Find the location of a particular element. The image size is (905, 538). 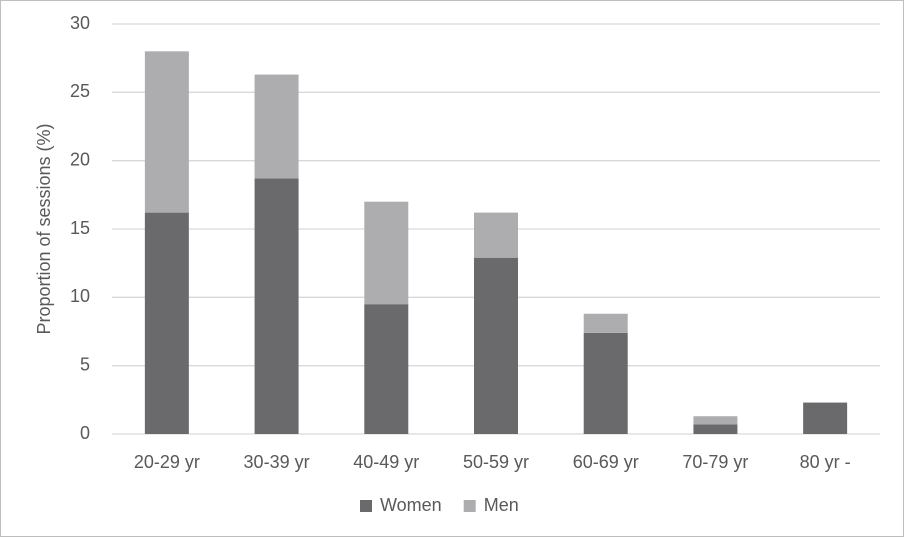

x-tick-label: 60-69 yr is located at coordinates (606, 462).